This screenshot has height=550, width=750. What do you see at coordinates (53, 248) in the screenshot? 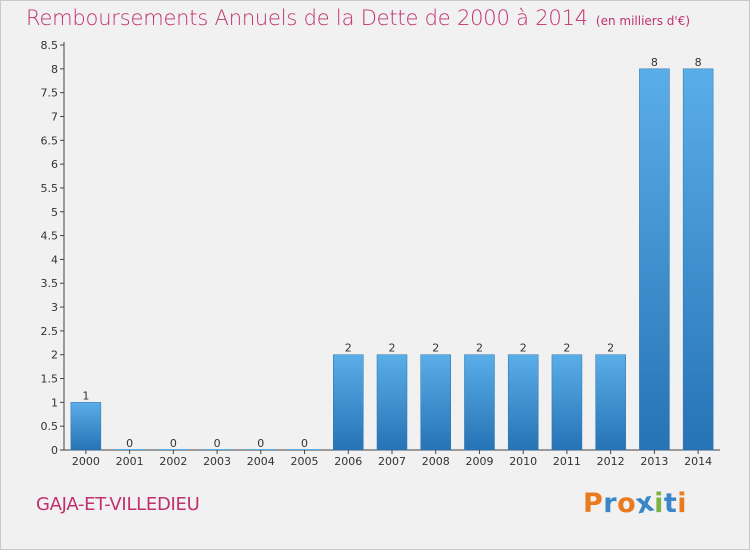
I see `y-axis: 0 0.5 1 1.5 2 2.5 3 3.5 4 4.5 5 5.5 6 6.5 7 7.5 8 8.5` at bounding box center [53, 248].